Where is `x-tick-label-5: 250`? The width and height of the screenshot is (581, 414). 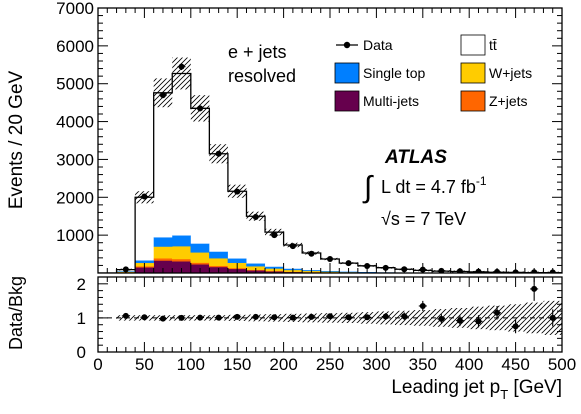 x-tick-label-5: 250 is located at coordinates (330, 364).